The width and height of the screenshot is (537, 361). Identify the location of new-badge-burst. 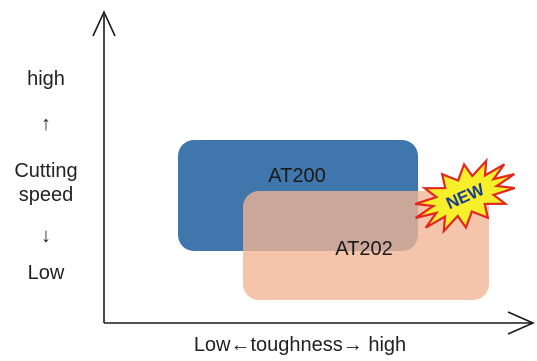
(465, 196).